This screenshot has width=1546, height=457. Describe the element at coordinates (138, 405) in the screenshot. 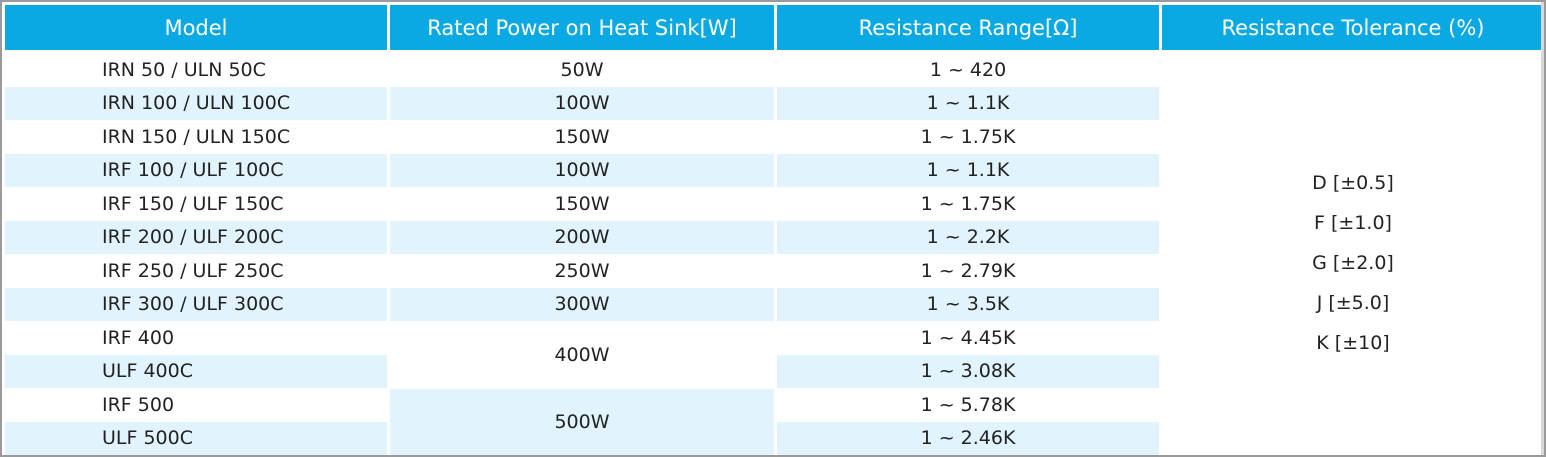

I see `model-cell: IRF 500` at that location.